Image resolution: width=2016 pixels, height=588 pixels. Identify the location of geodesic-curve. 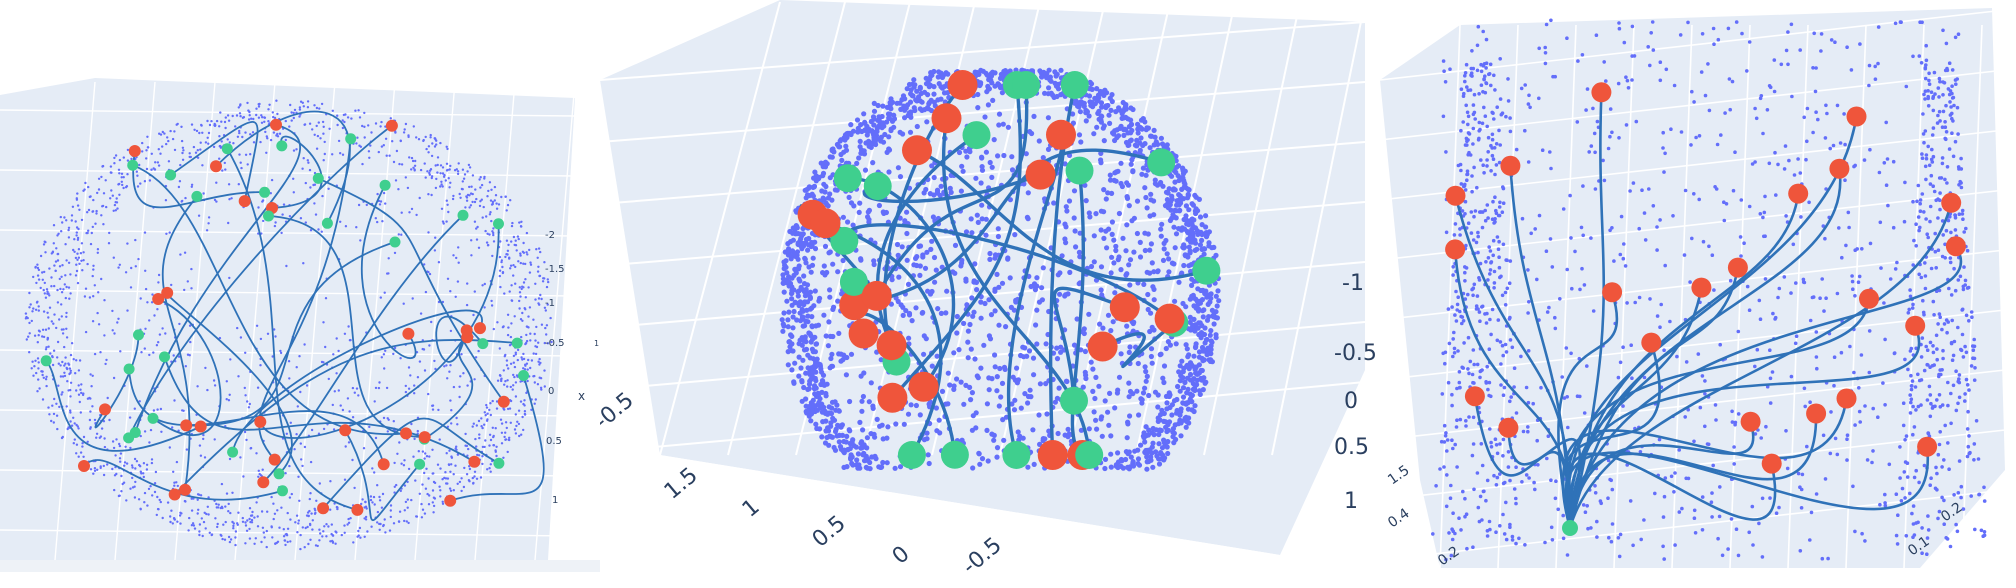
(382, 475).